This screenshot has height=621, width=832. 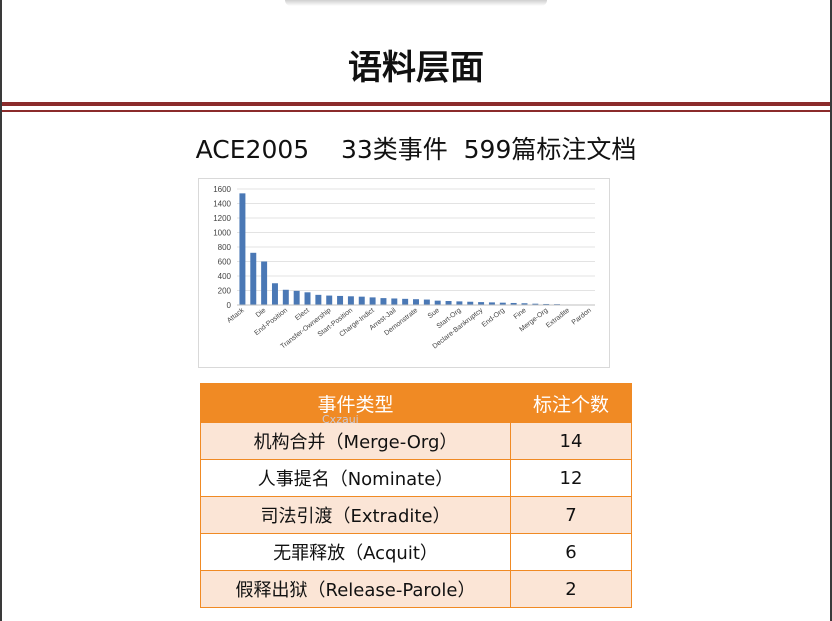 I want to click on x-tick-label: Elect, so click(x=302, y=314).